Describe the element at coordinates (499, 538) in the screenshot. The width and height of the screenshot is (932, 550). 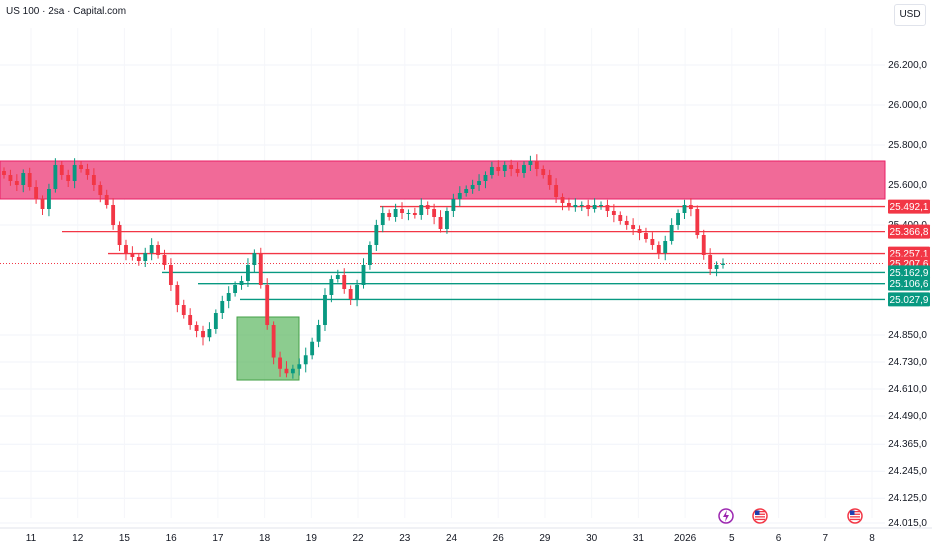
I see `x-tick-label: 26` at that location.